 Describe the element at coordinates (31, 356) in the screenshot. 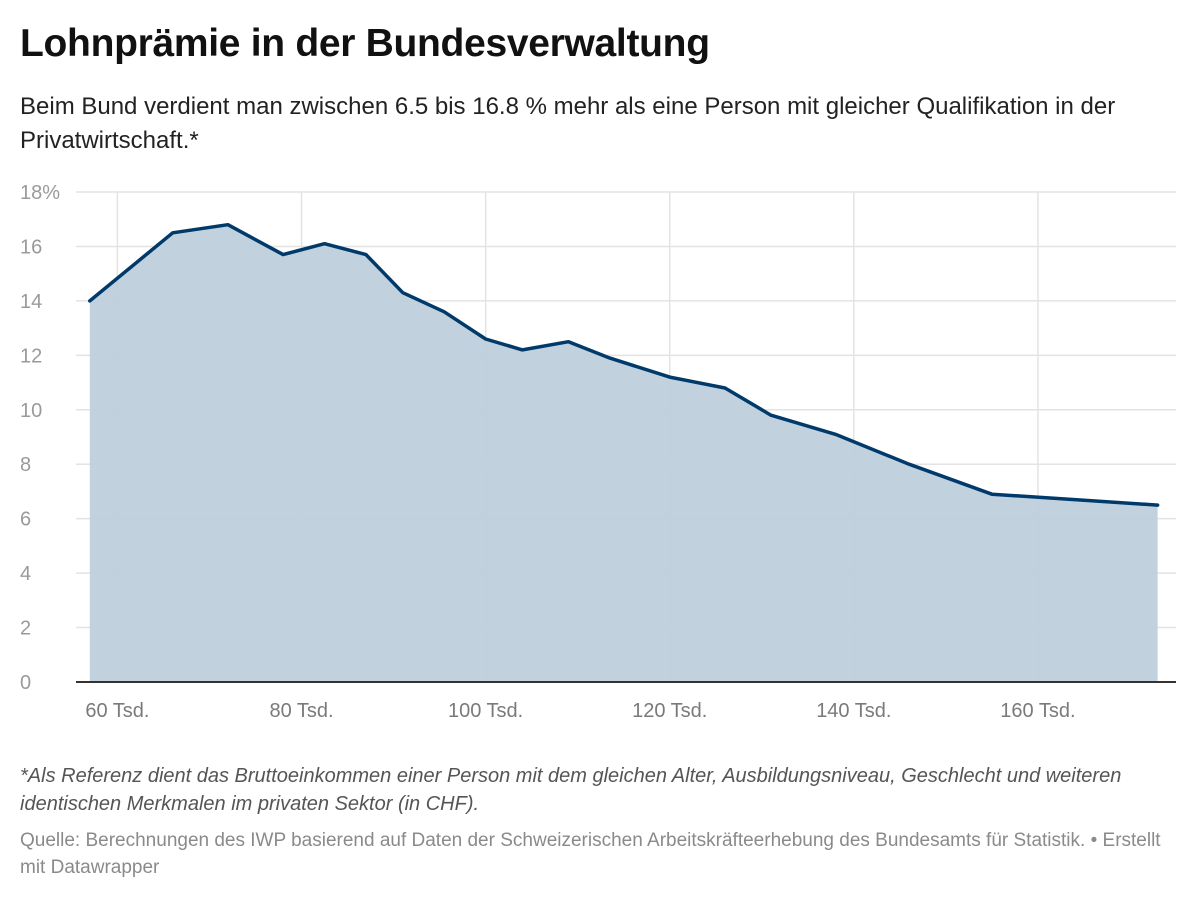

I see `y-tick-label: 12` at that location.